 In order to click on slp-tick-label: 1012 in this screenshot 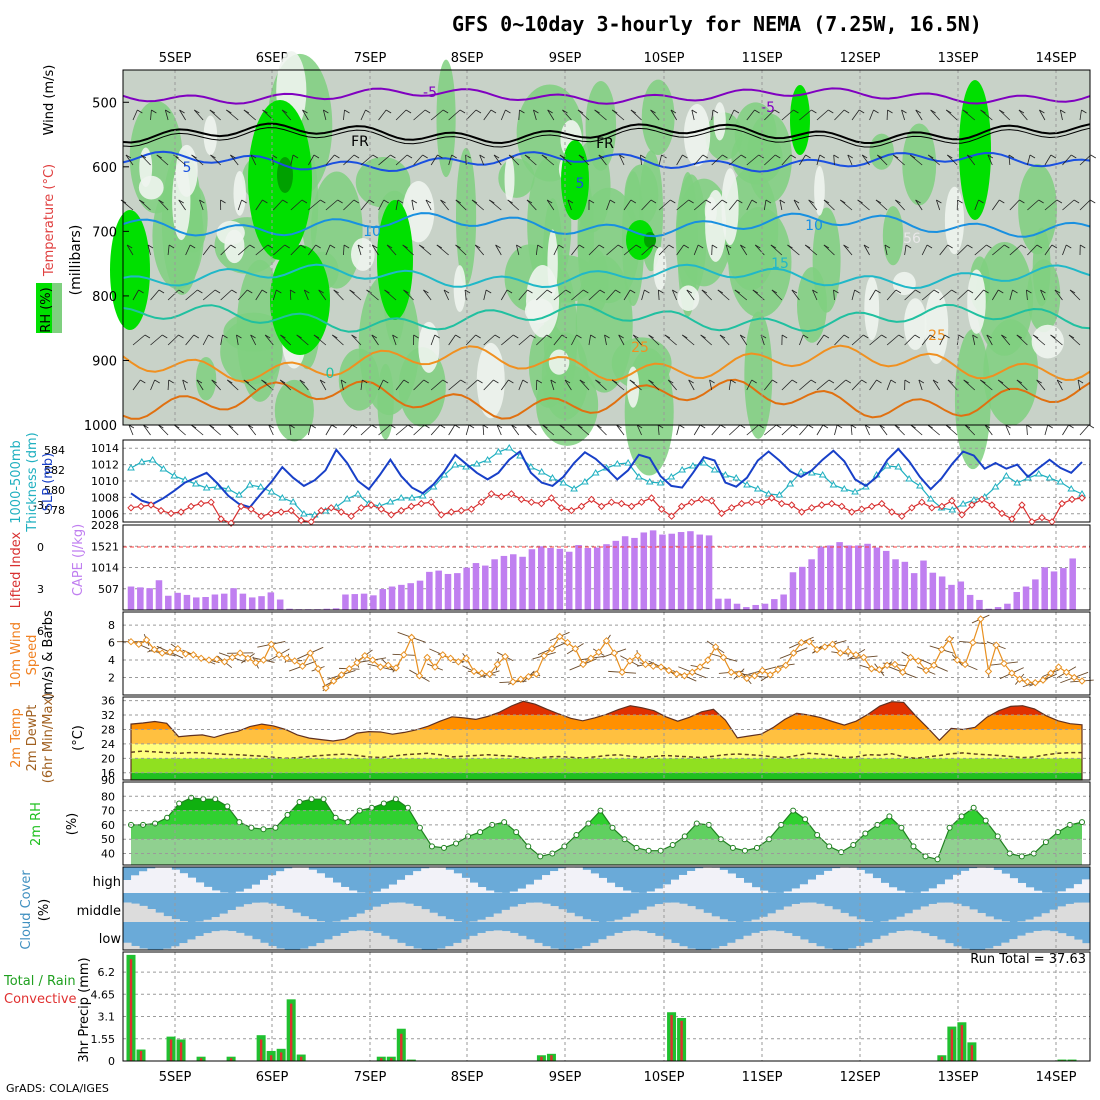, I will do `click(105, 465)`.